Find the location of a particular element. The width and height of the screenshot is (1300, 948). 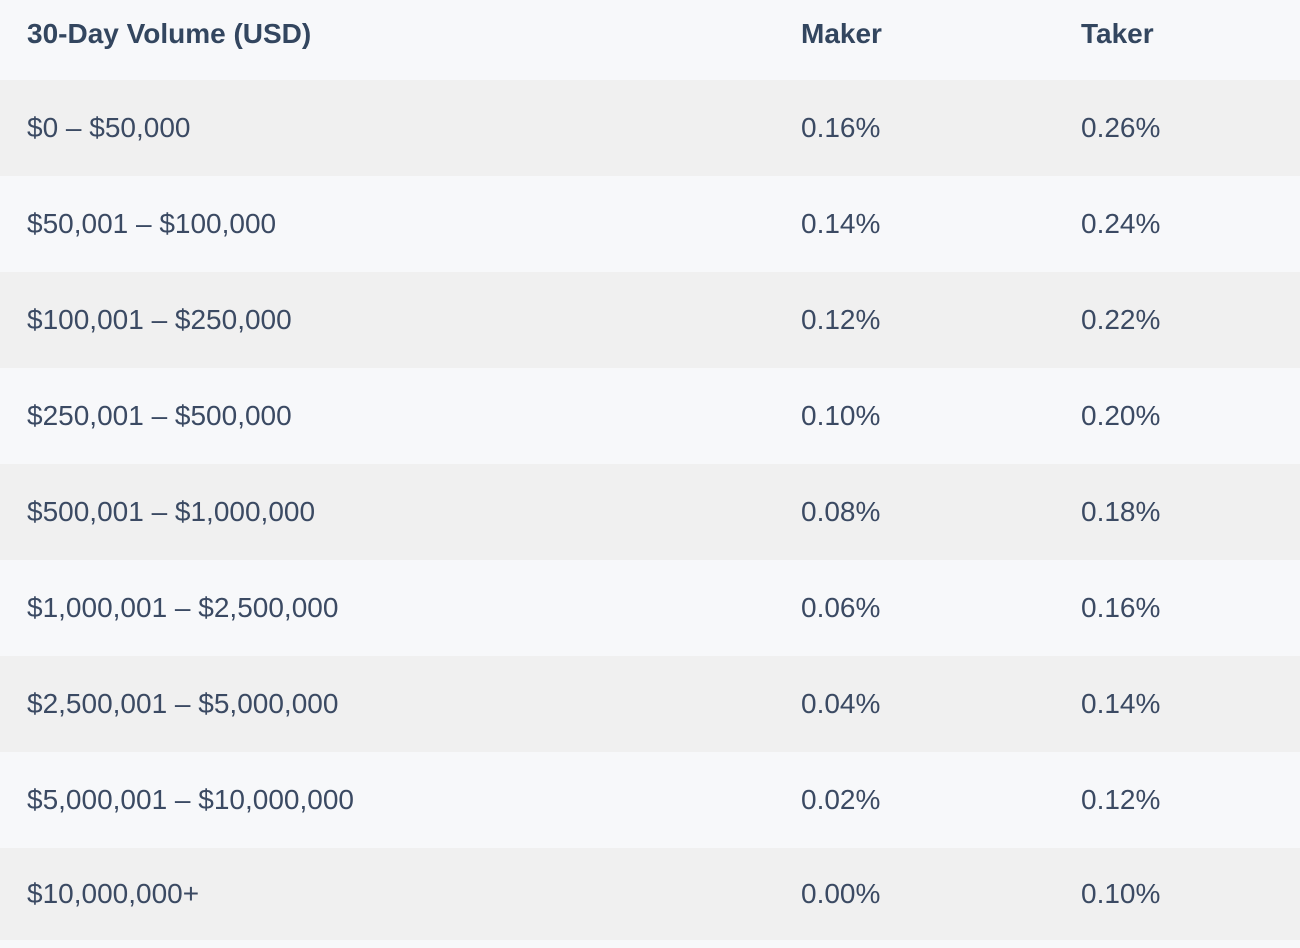

table-row: $100,001 – $250,000 0.12% 0.22% is located at coordinates (650, 320).